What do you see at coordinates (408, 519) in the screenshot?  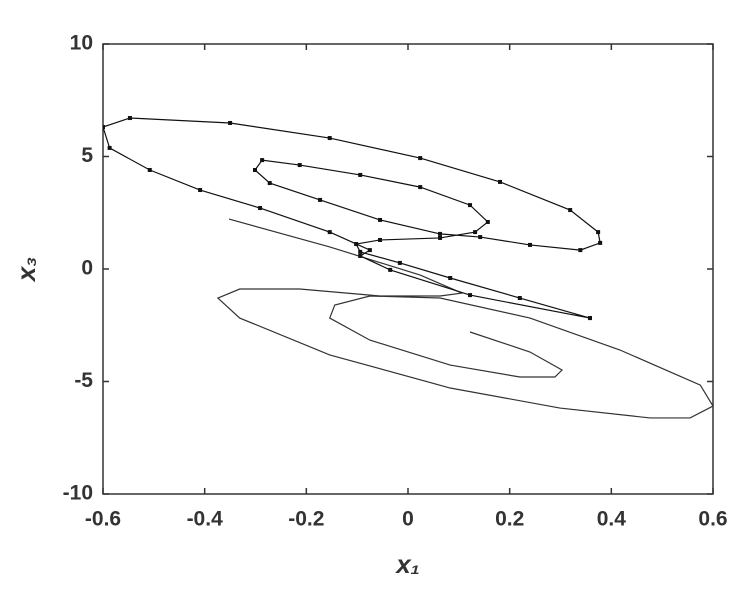 I see `x-tick-label: 0` at bounding box center [408, 519].